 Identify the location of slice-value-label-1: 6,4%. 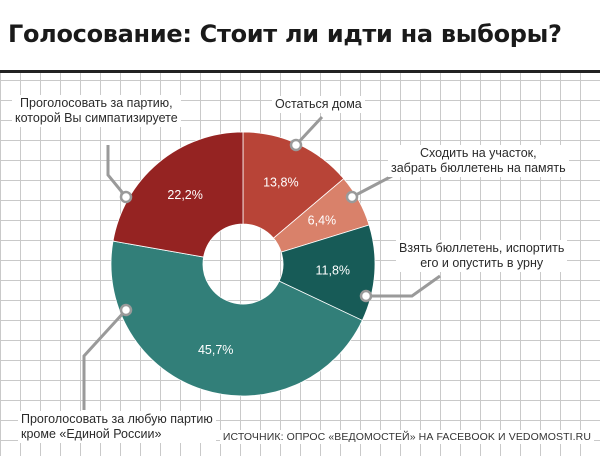
(322, 221).